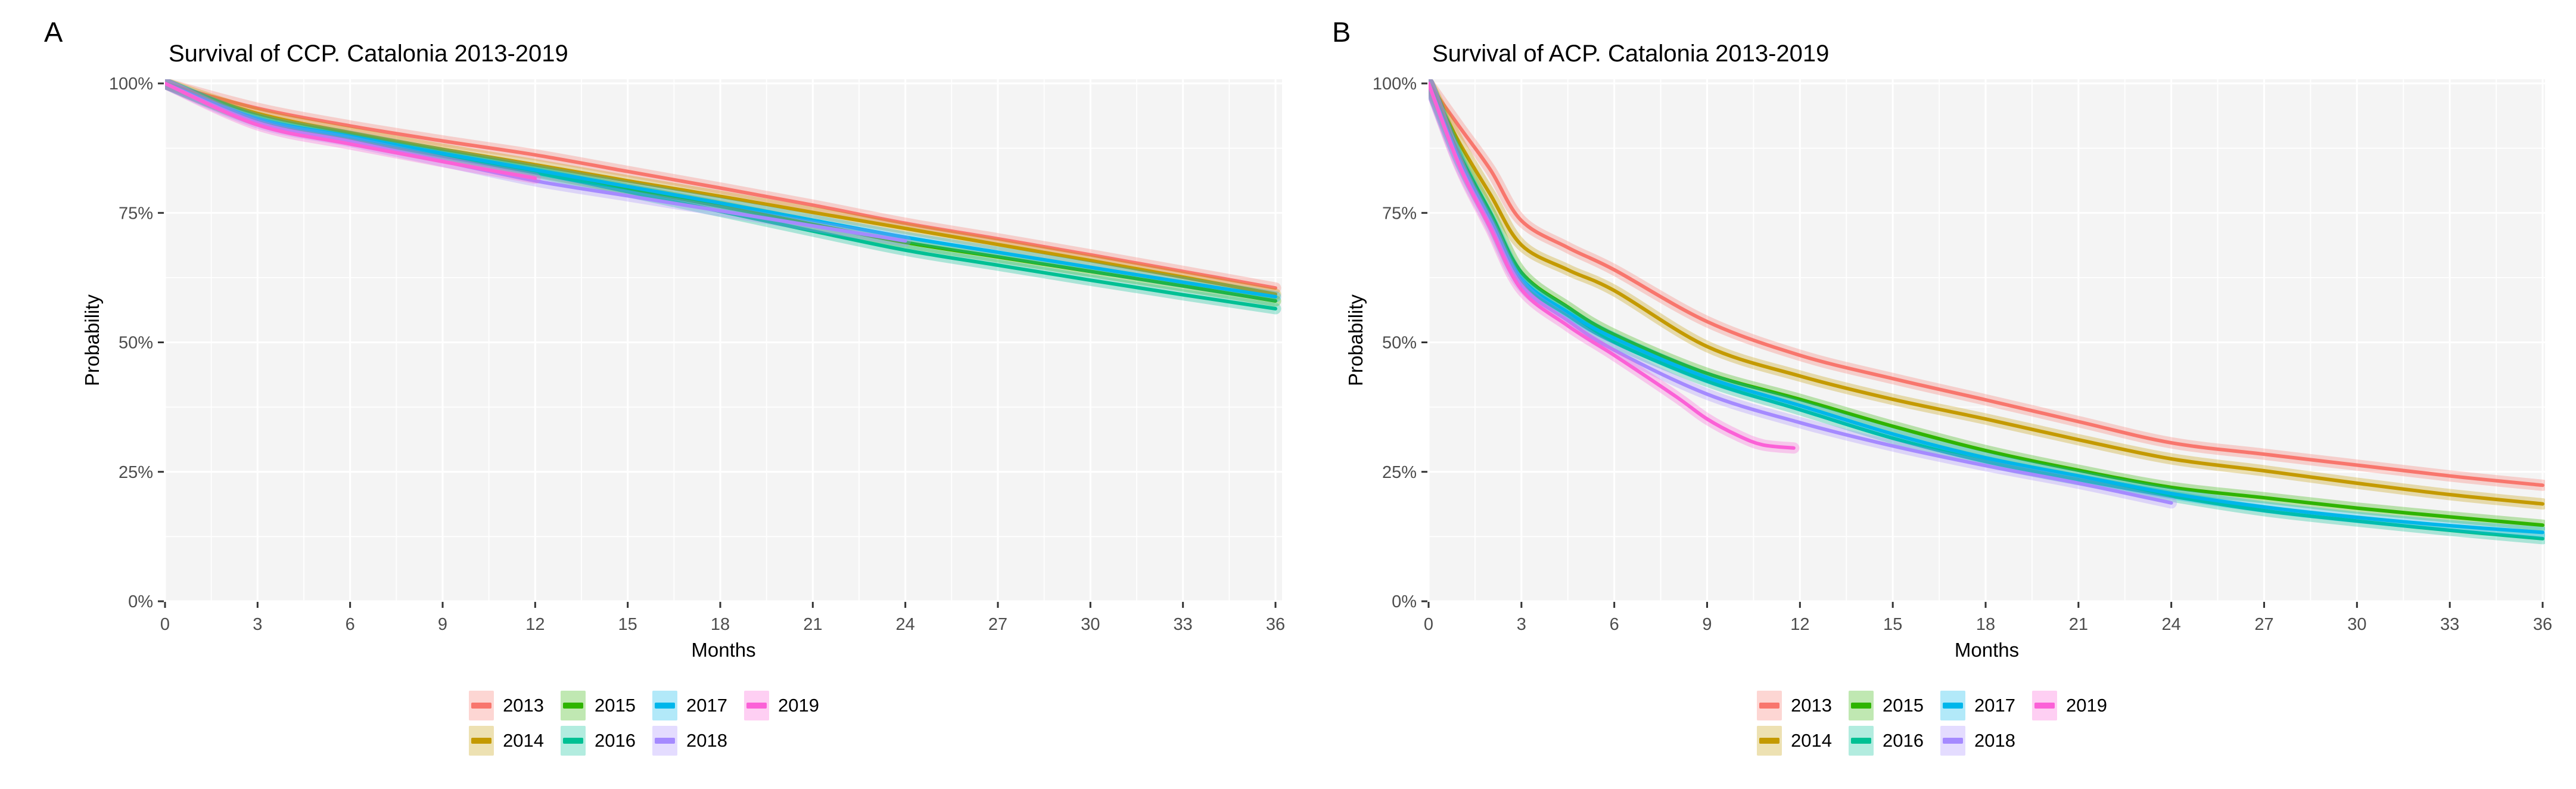 The width and height of the screenshot is (2576, 789). Describe the element at coordinates (1977, 725) in the screenshot. I see `legend-column: 2017 2018` at that location.